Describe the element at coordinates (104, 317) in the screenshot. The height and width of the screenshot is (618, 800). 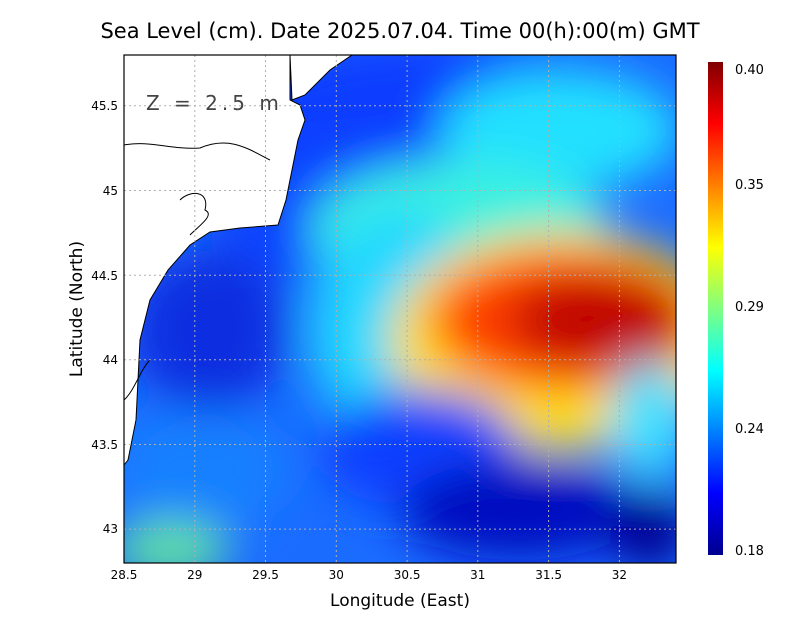
I see `y-tick-labels: 45.5 45 44.5 44 43.5 43` at that location.